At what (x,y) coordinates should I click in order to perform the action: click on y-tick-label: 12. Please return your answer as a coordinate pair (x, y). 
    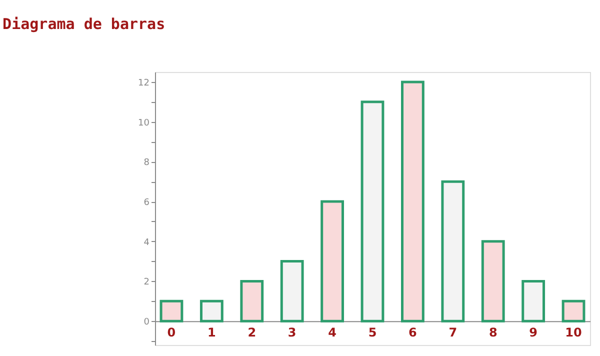
    Looking at the image, I should click on (144, 83).